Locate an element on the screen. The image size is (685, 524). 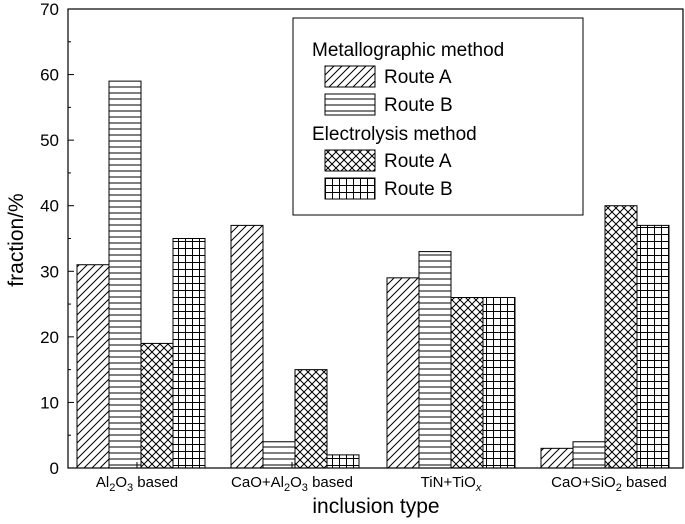
legend-entry-electrolysis-route-a: Route A is located at coordinates (418, 161).